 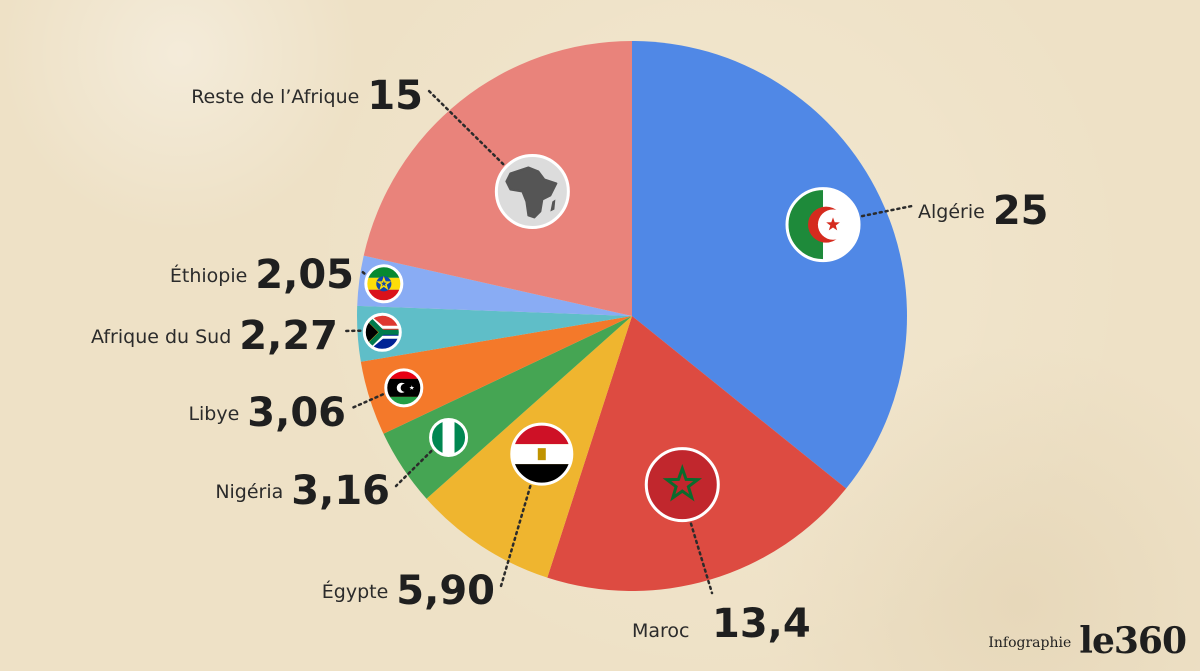 I want to click on value-afrique-du-sud: 2,27, so click(x=288, y=336).